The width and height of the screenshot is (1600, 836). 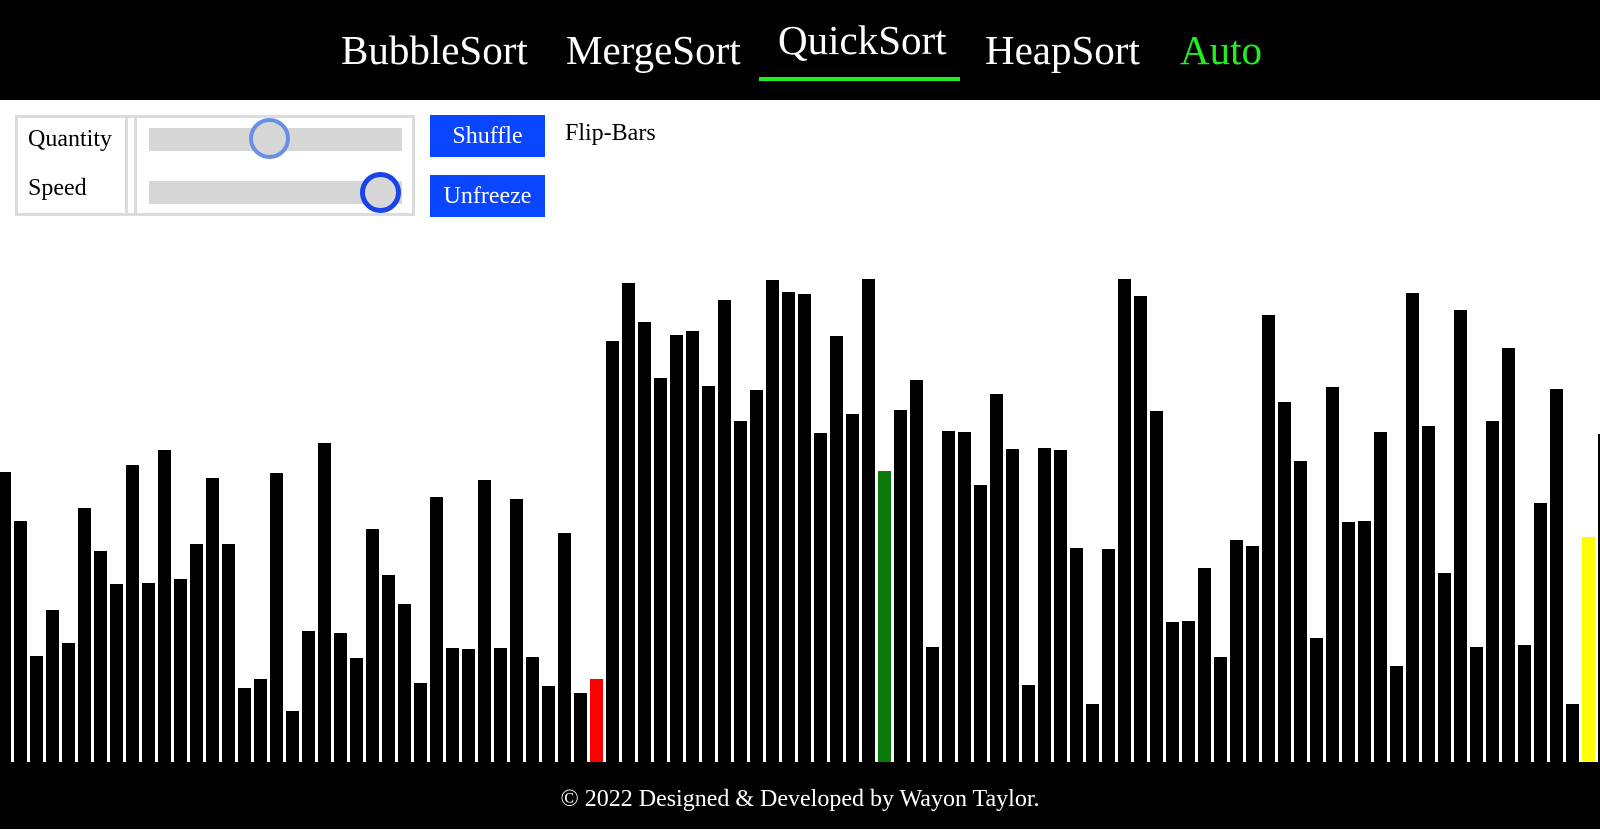 What do you see at coordinates (859, 79) in the screenshot?
I see `active-tab-underline` at bounding box center [859, 79].